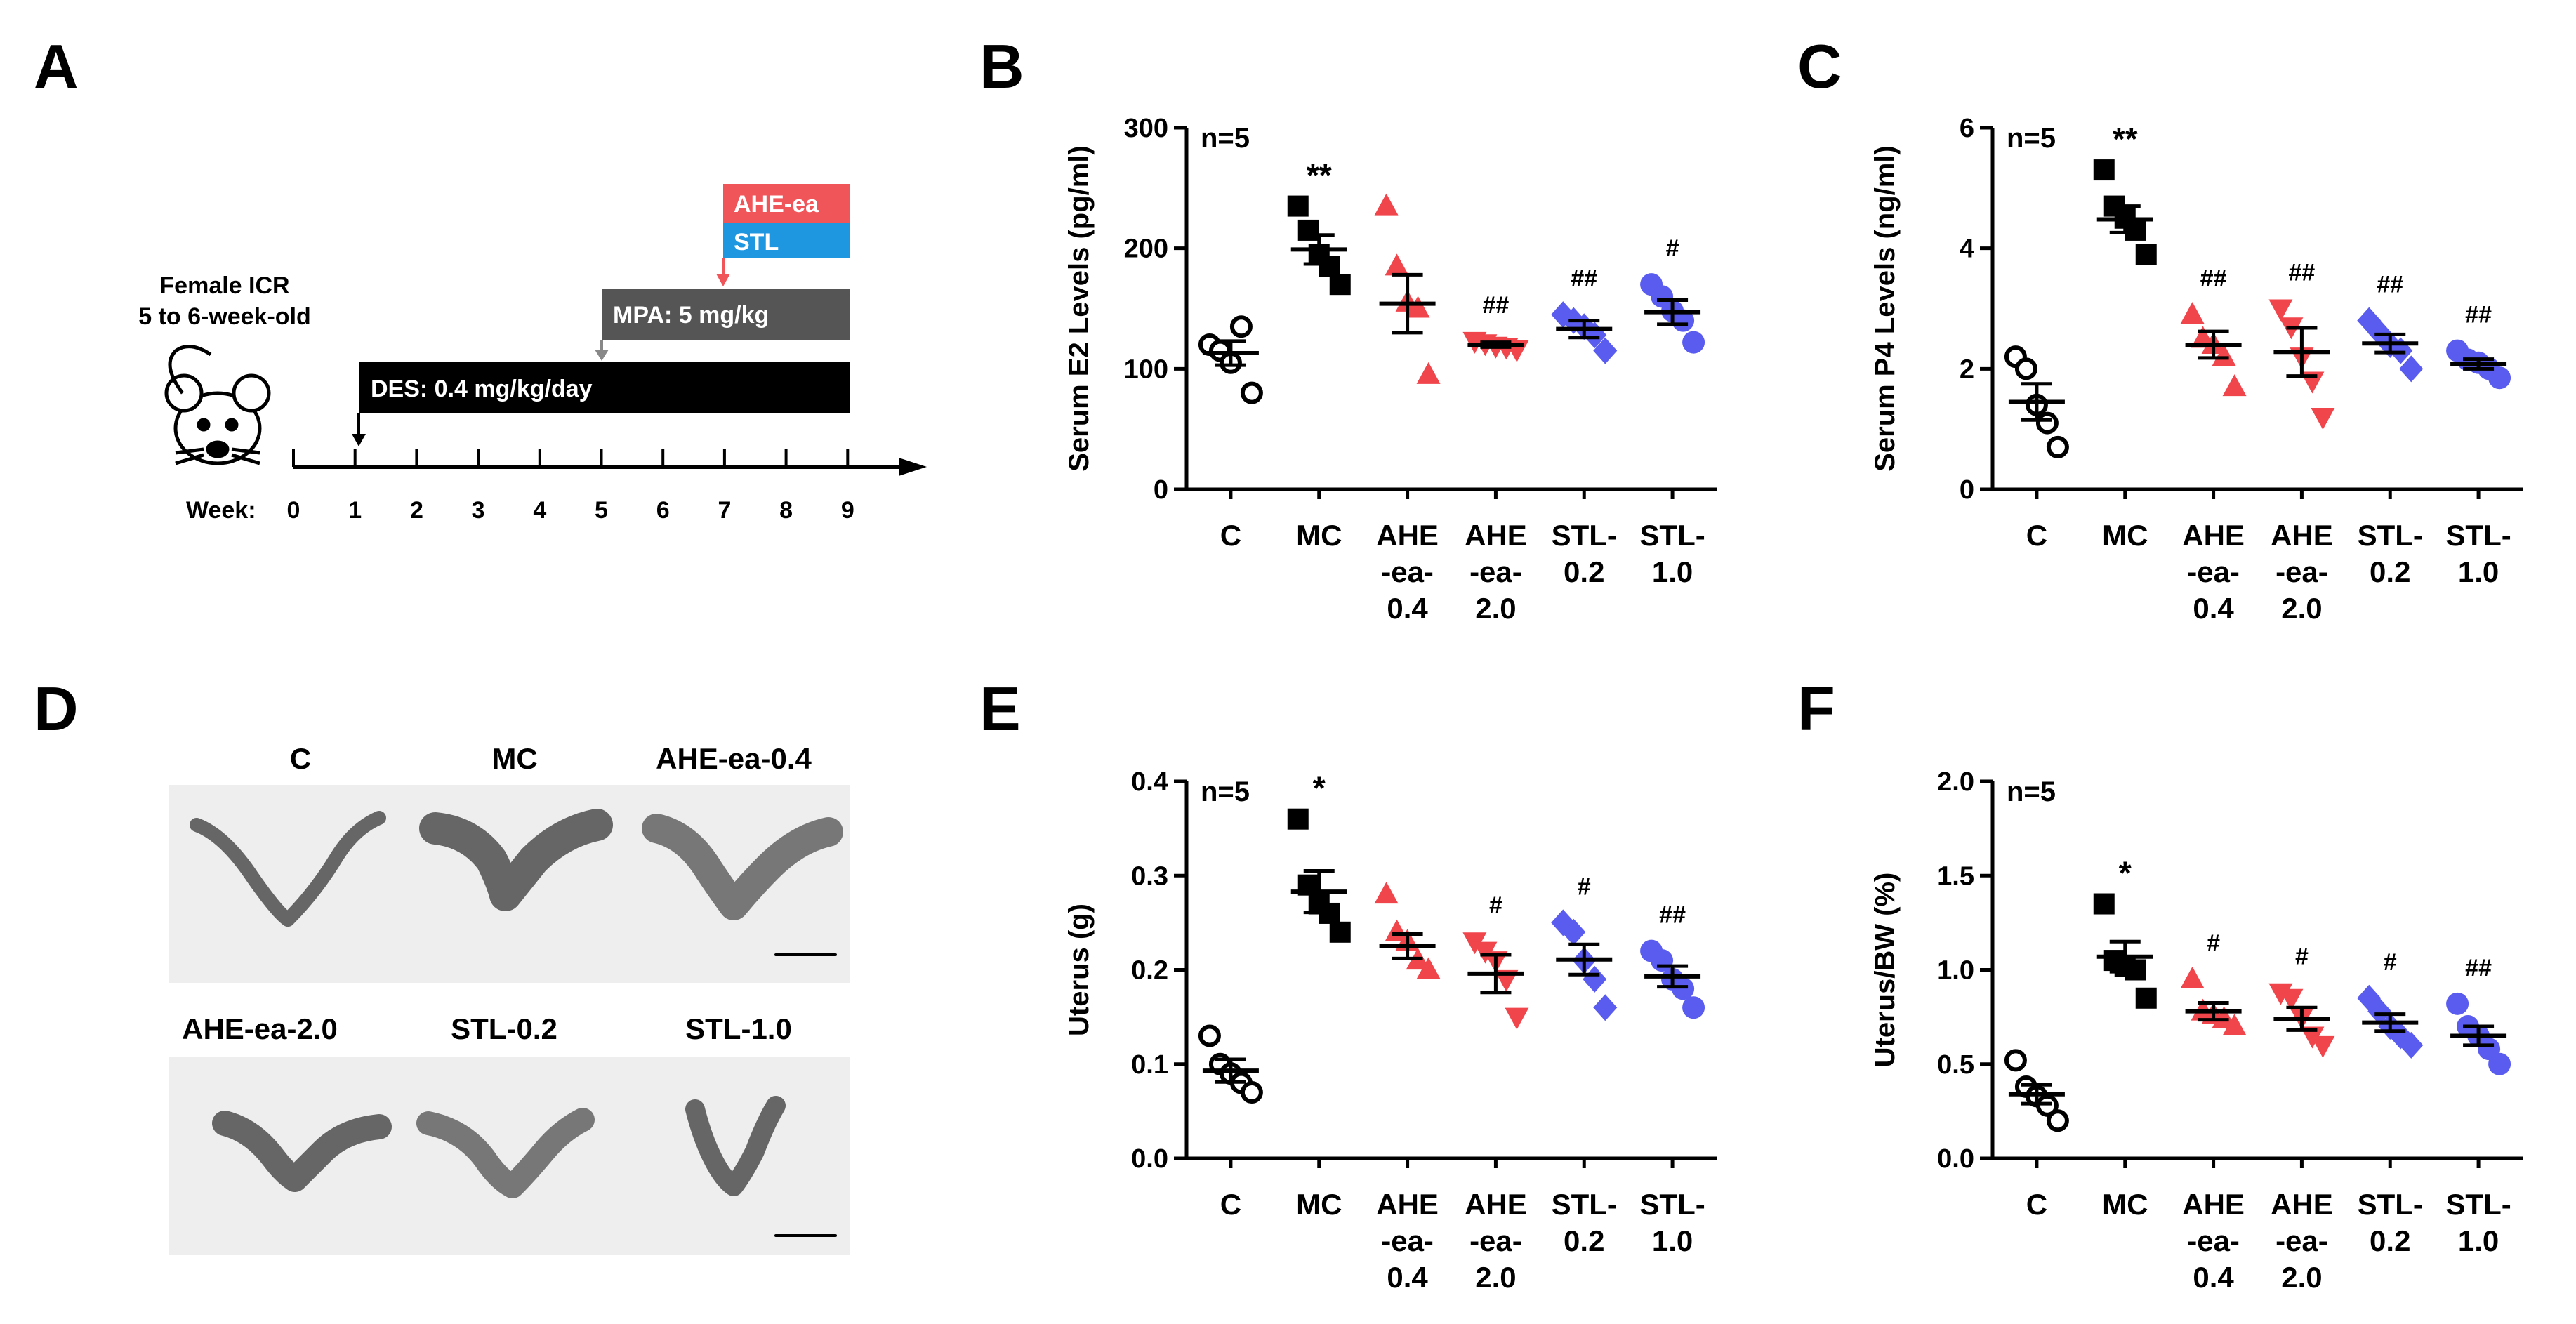  I want to click on stl-label: STL, so click(756, 243).